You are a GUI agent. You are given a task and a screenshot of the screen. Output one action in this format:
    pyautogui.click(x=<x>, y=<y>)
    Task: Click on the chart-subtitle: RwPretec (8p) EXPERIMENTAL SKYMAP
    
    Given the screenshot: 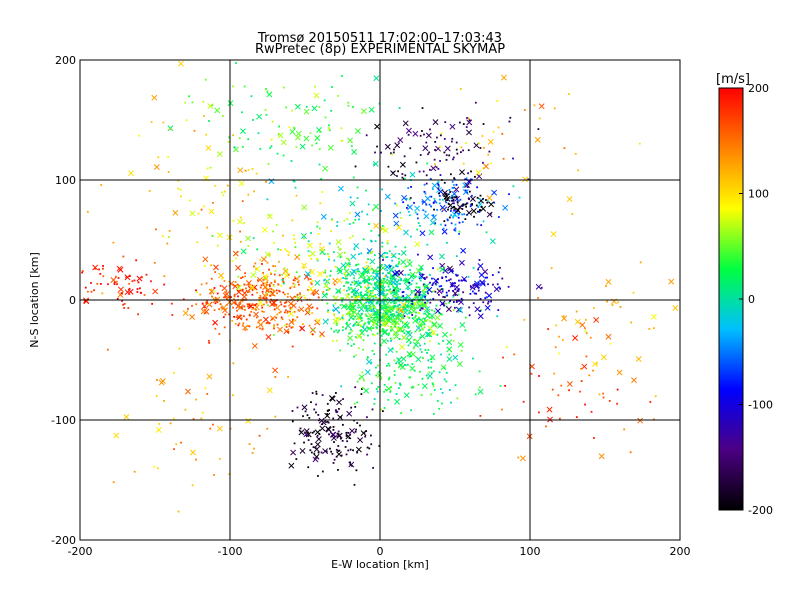 What is the action you would take?
    pyautogui.click(x=380, y=49)
    